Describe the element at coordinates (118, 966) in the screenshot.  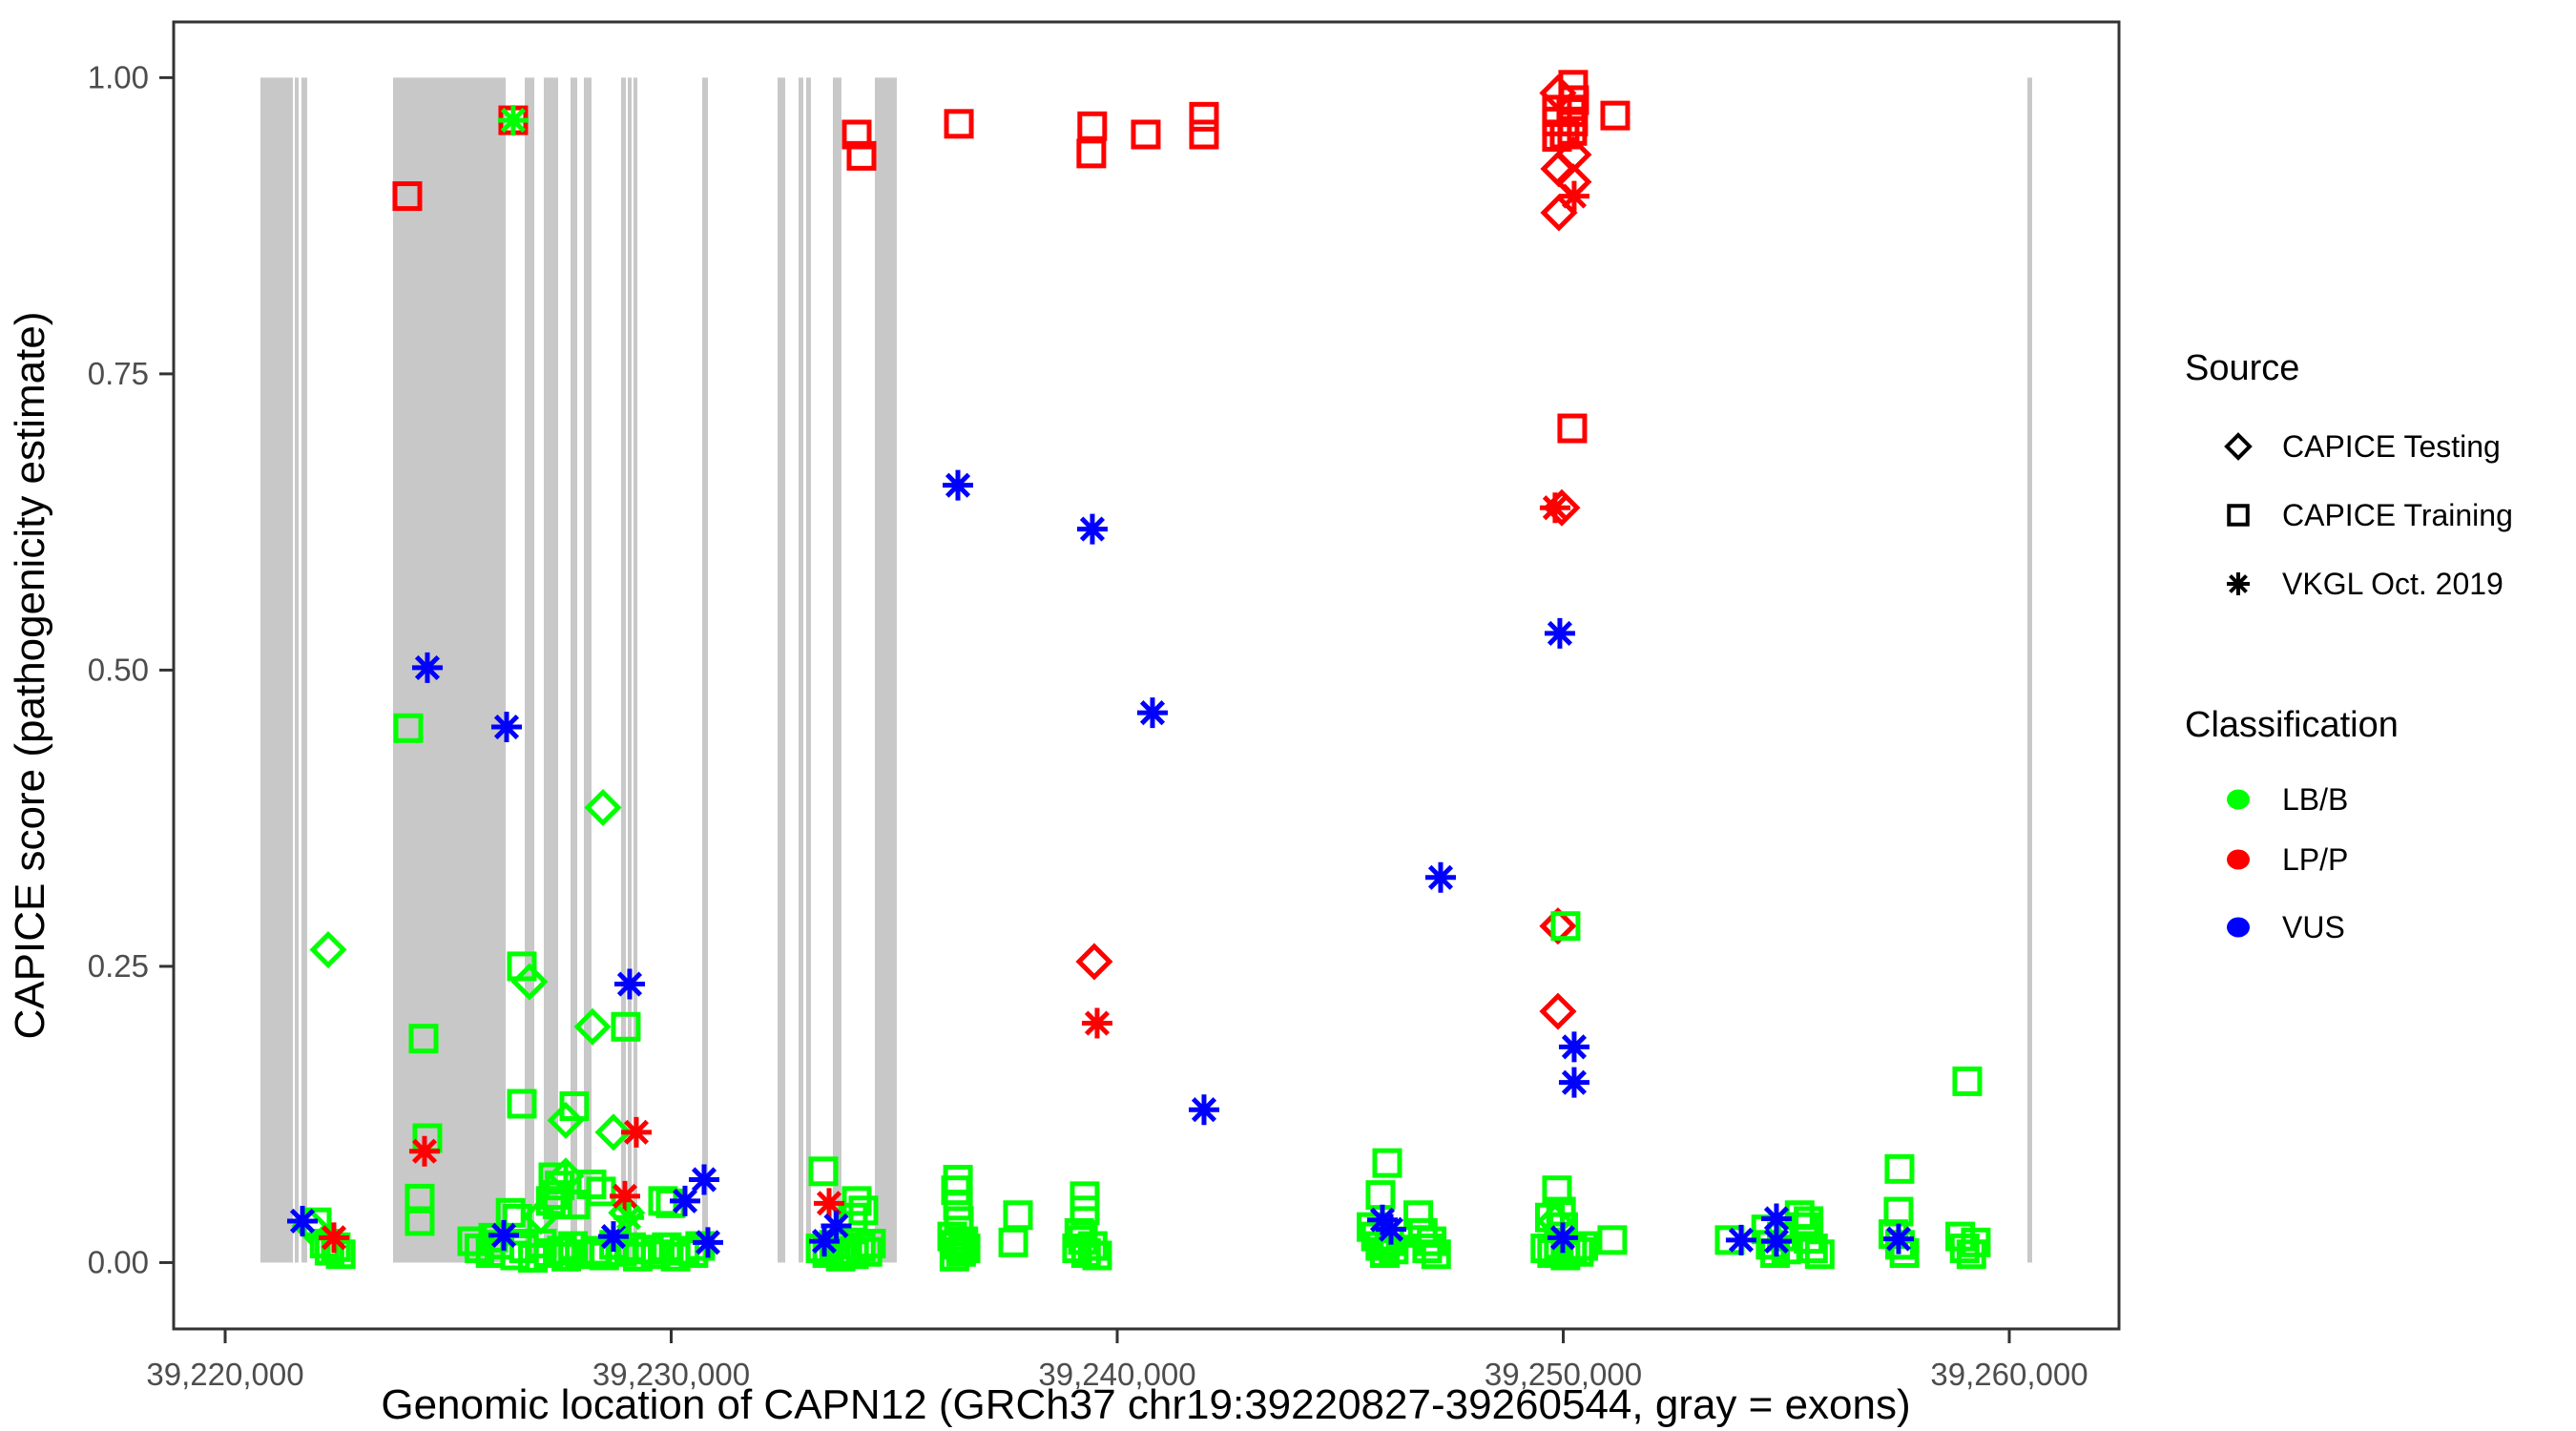
I see `y-tick-label: 0.25` at that location.